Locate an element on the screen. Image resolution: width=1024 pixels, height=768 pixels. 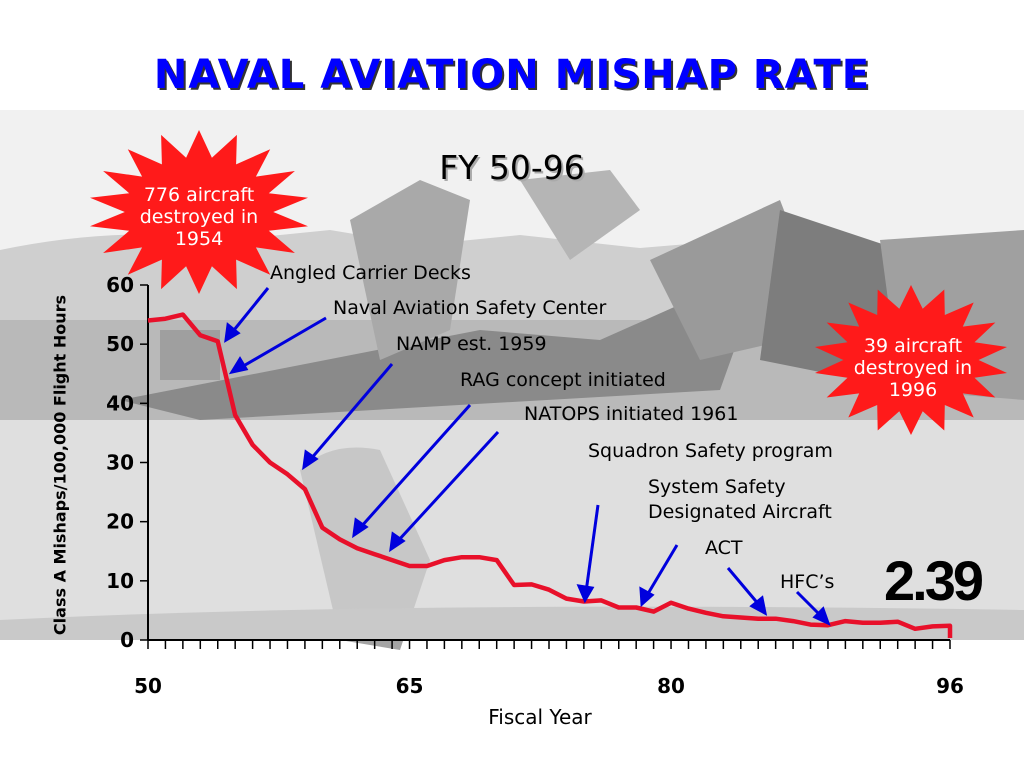
y-axis-label: Class A Mishaps/100,000 Flight Hours is located at coordinates (60, 465).